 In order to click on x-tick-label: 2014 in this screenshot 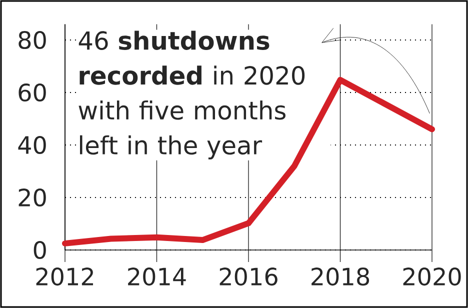, I will do `click(157, 277)`.